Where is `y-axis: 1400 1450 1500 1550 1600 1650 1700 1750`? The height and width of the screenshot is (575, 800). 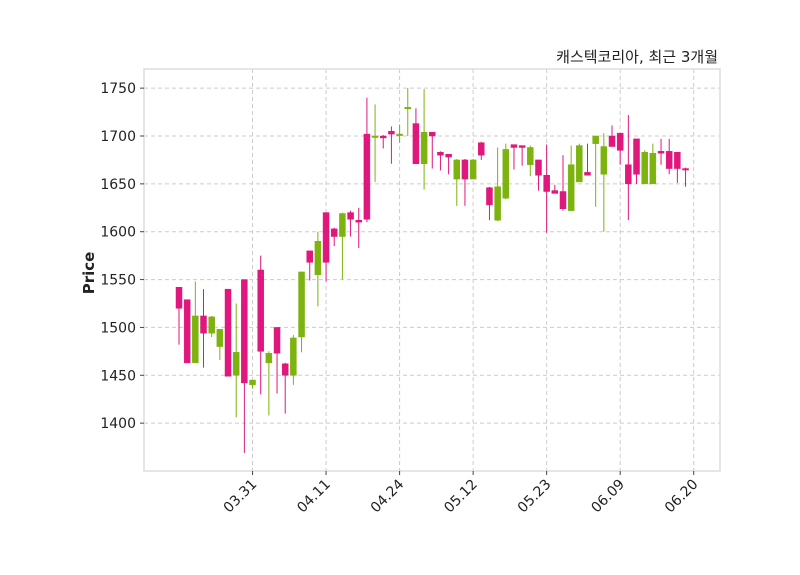 y-axis: 1400 1450 1500 1550 1600 1650 1700 1750 is located at coordinates (122, 256).